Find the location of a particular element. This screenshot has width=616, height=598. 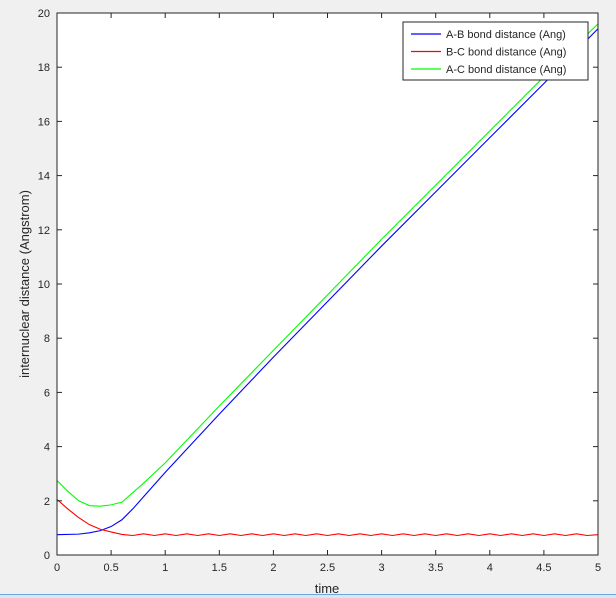

x-tick-label: 0.5 is located at coordinates (110, 568).